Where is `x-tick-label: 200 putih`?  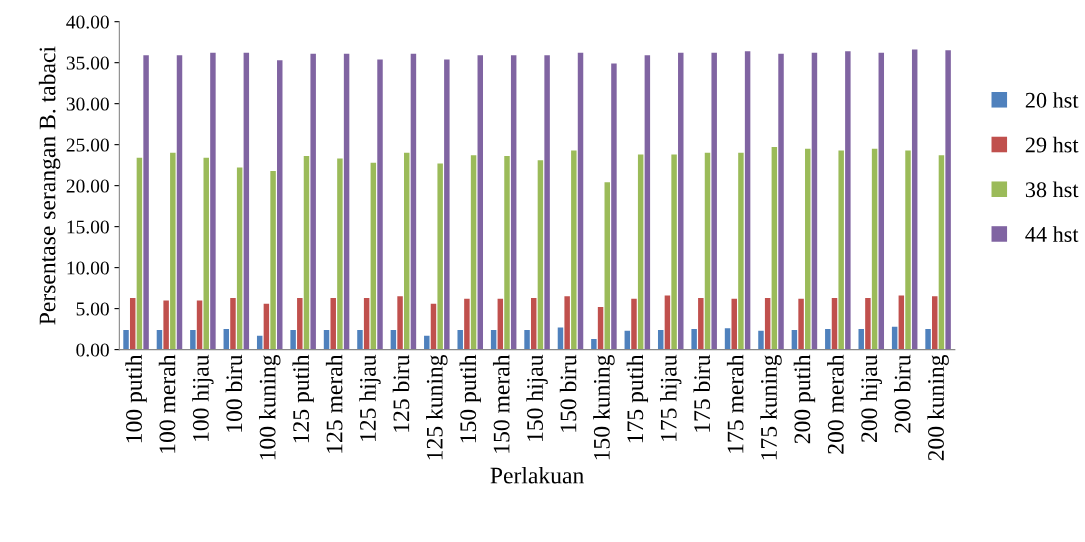
x-tick-label: 200 putih is located at coordinates (804, 399).